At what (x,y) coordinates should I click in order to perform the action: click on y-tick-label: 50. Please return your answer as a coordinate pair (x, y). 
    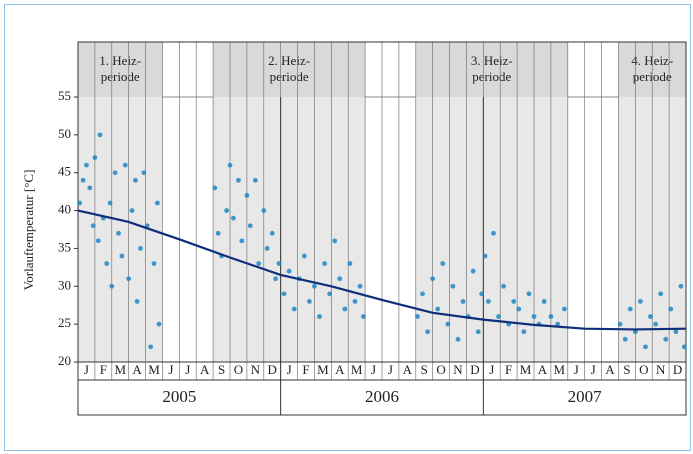
    Looking at the image, I should click on (64, 133).